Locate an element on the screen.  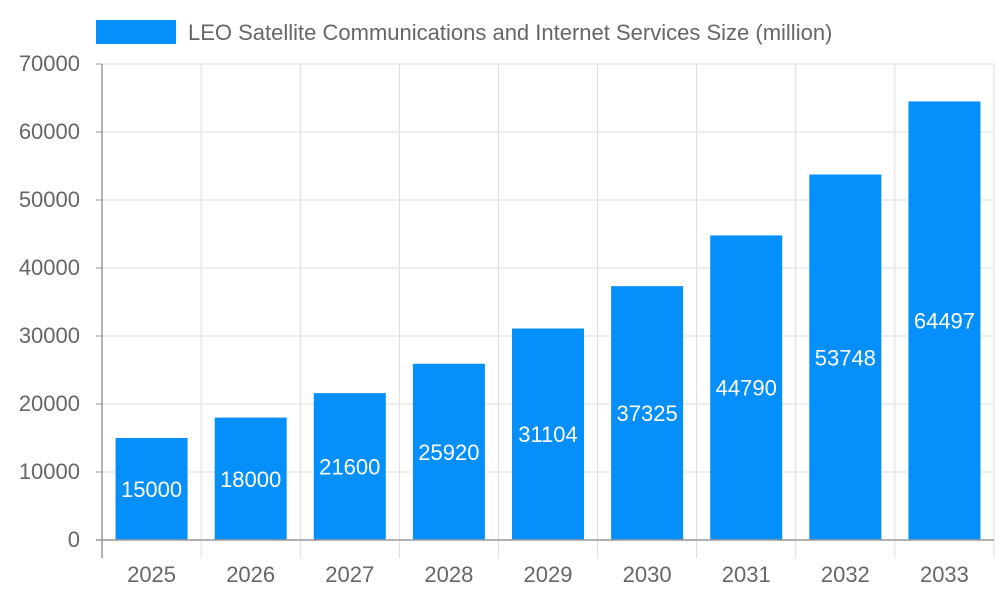
y-tick-label: 0 is located at coordinates (74, 539).